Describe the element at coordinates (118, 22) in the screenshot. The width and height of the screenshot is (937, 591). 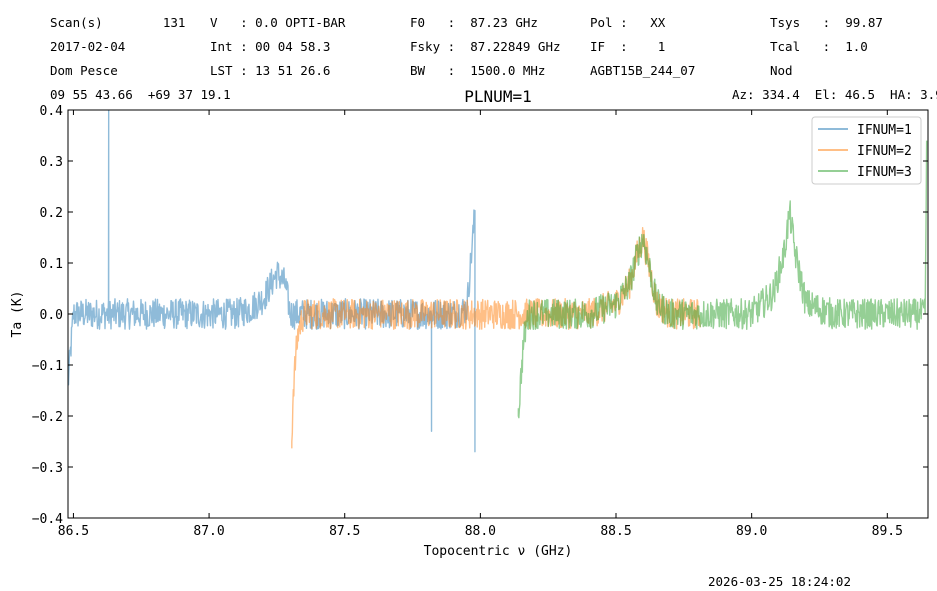
I see `scan-label: Scan(s) 131` at that location.